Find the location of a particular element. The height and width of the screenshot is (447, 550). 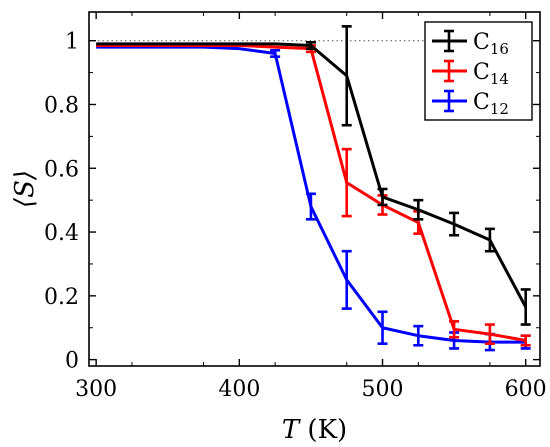

legend-label: C16 is located at coordinates (491, 44).